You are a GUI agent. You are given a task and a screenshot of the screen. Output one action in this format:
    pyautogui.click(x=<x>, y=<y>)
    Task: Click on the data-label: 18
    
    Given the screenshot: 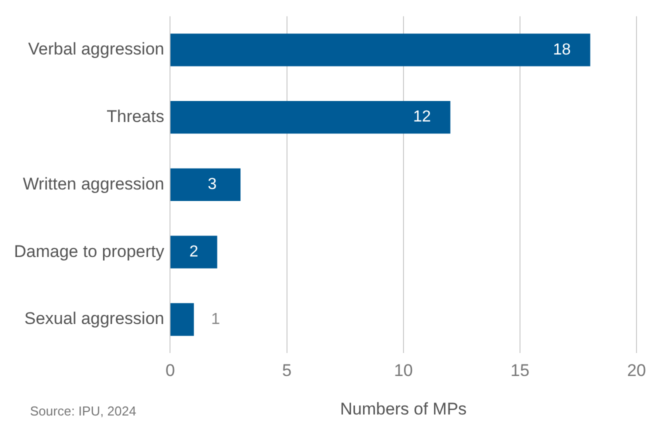 What is the action you would take?
    pyautogui.click(x=562, y=49)
    